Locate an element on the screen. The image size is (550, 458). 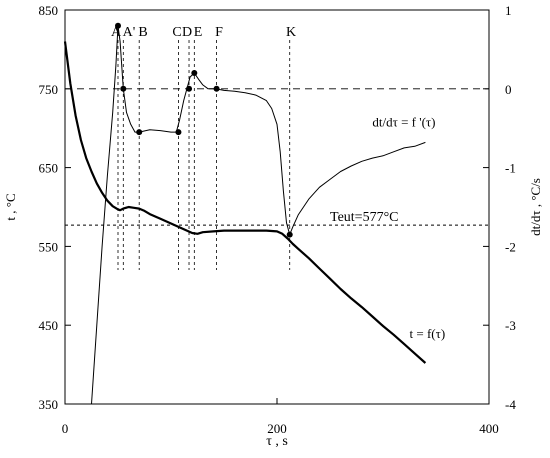
left-tick-label: 350 is located at coordinates (49, 404).